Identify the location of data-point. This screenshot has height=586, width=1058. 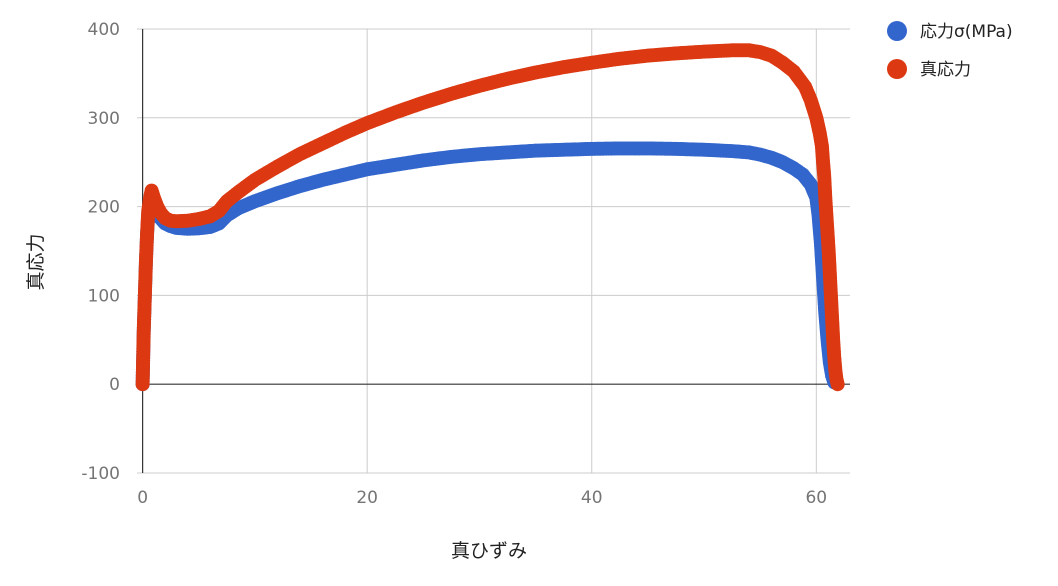
(837, 384).